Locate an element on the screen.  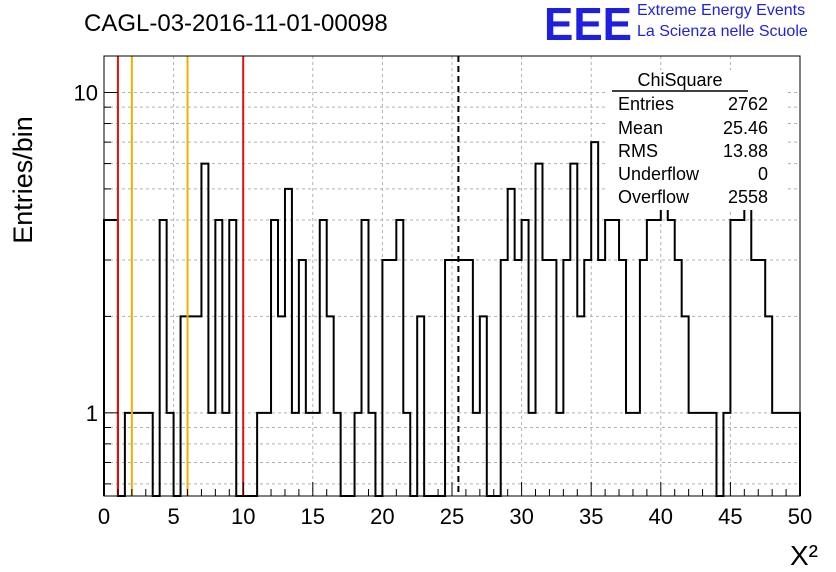
chart-title: CAGL-03-2016-11-01-00098 is located at coordinates (236, 23).